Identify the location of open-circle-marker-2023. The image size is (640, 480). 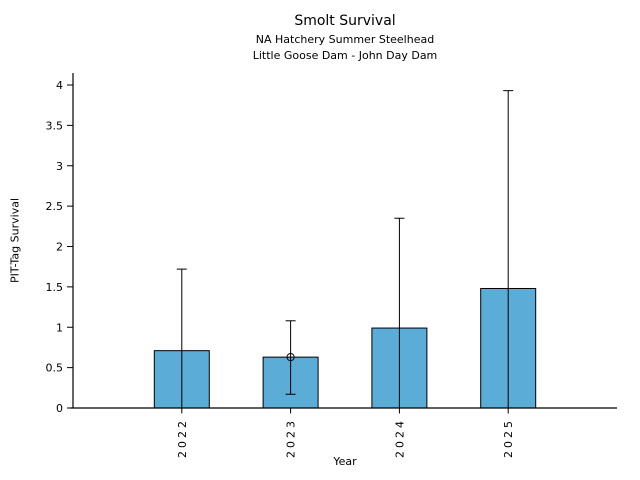
(290, 357).